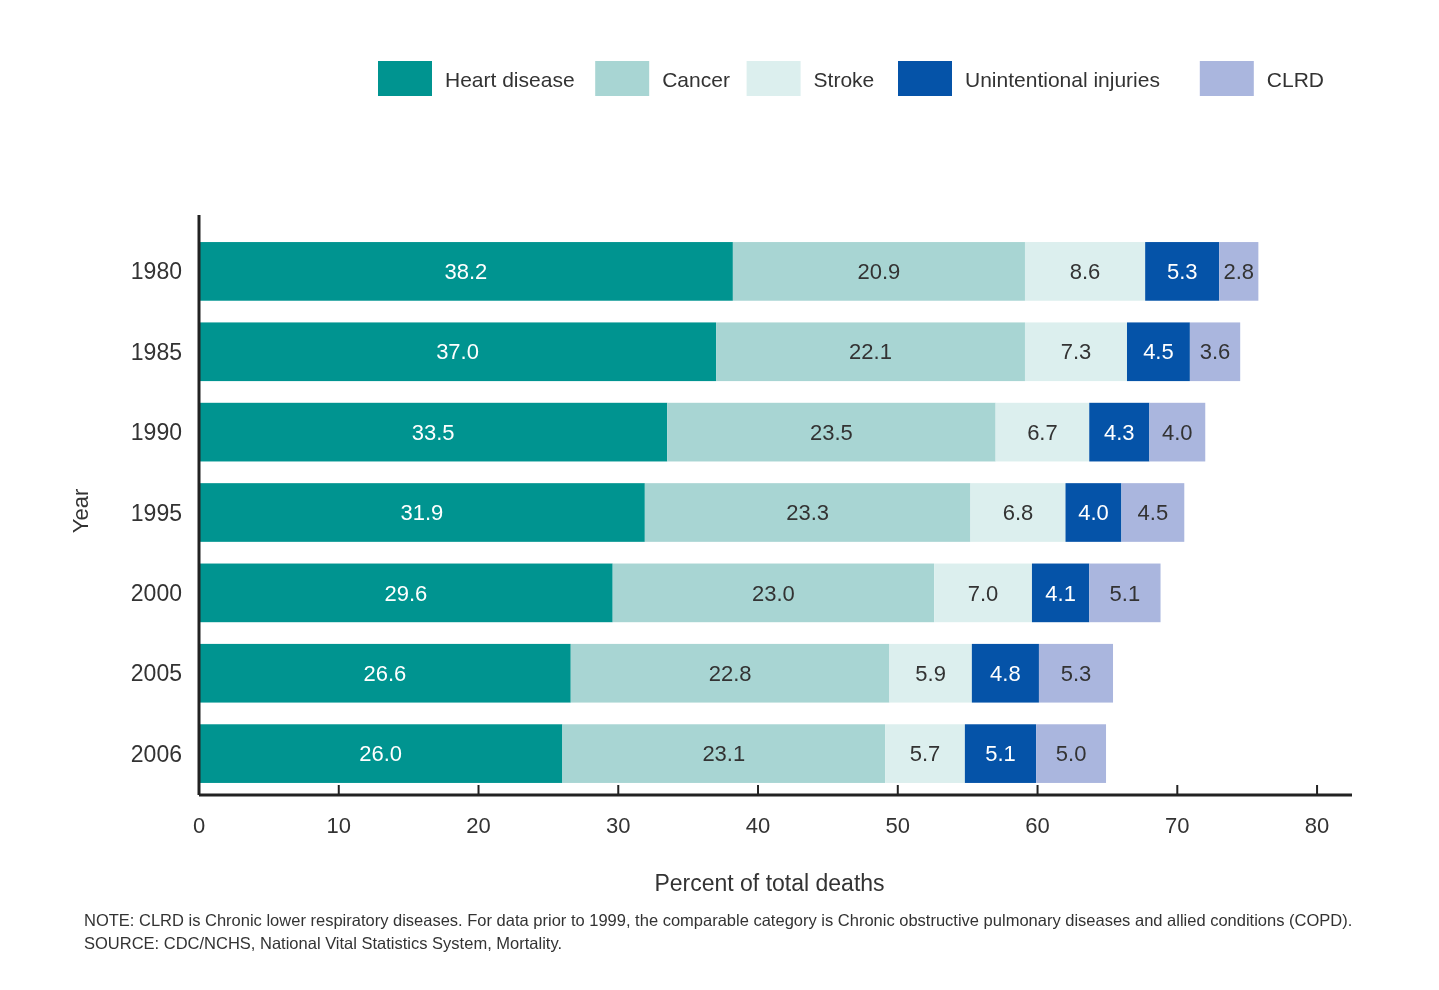 Image resolution: width=1439 pixels, height=990 pixels. I want to click on data-label: 20.9, so click(879, 272).